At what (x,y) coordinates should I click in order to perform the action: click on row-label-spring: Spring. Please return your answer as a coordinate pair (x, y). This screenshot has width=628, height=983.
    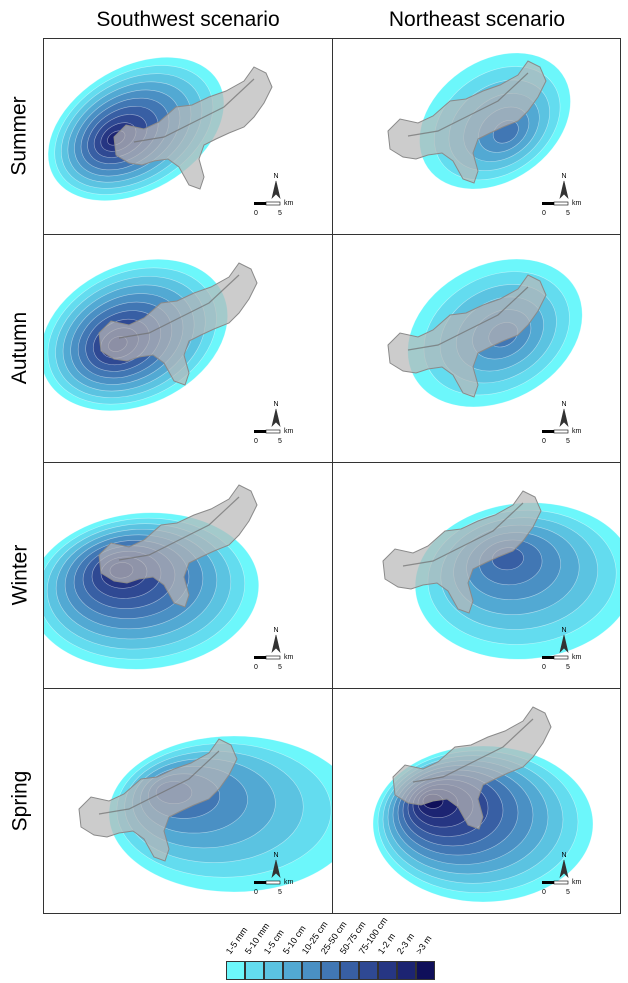
    Looking at the image, I should click on (20, 801).